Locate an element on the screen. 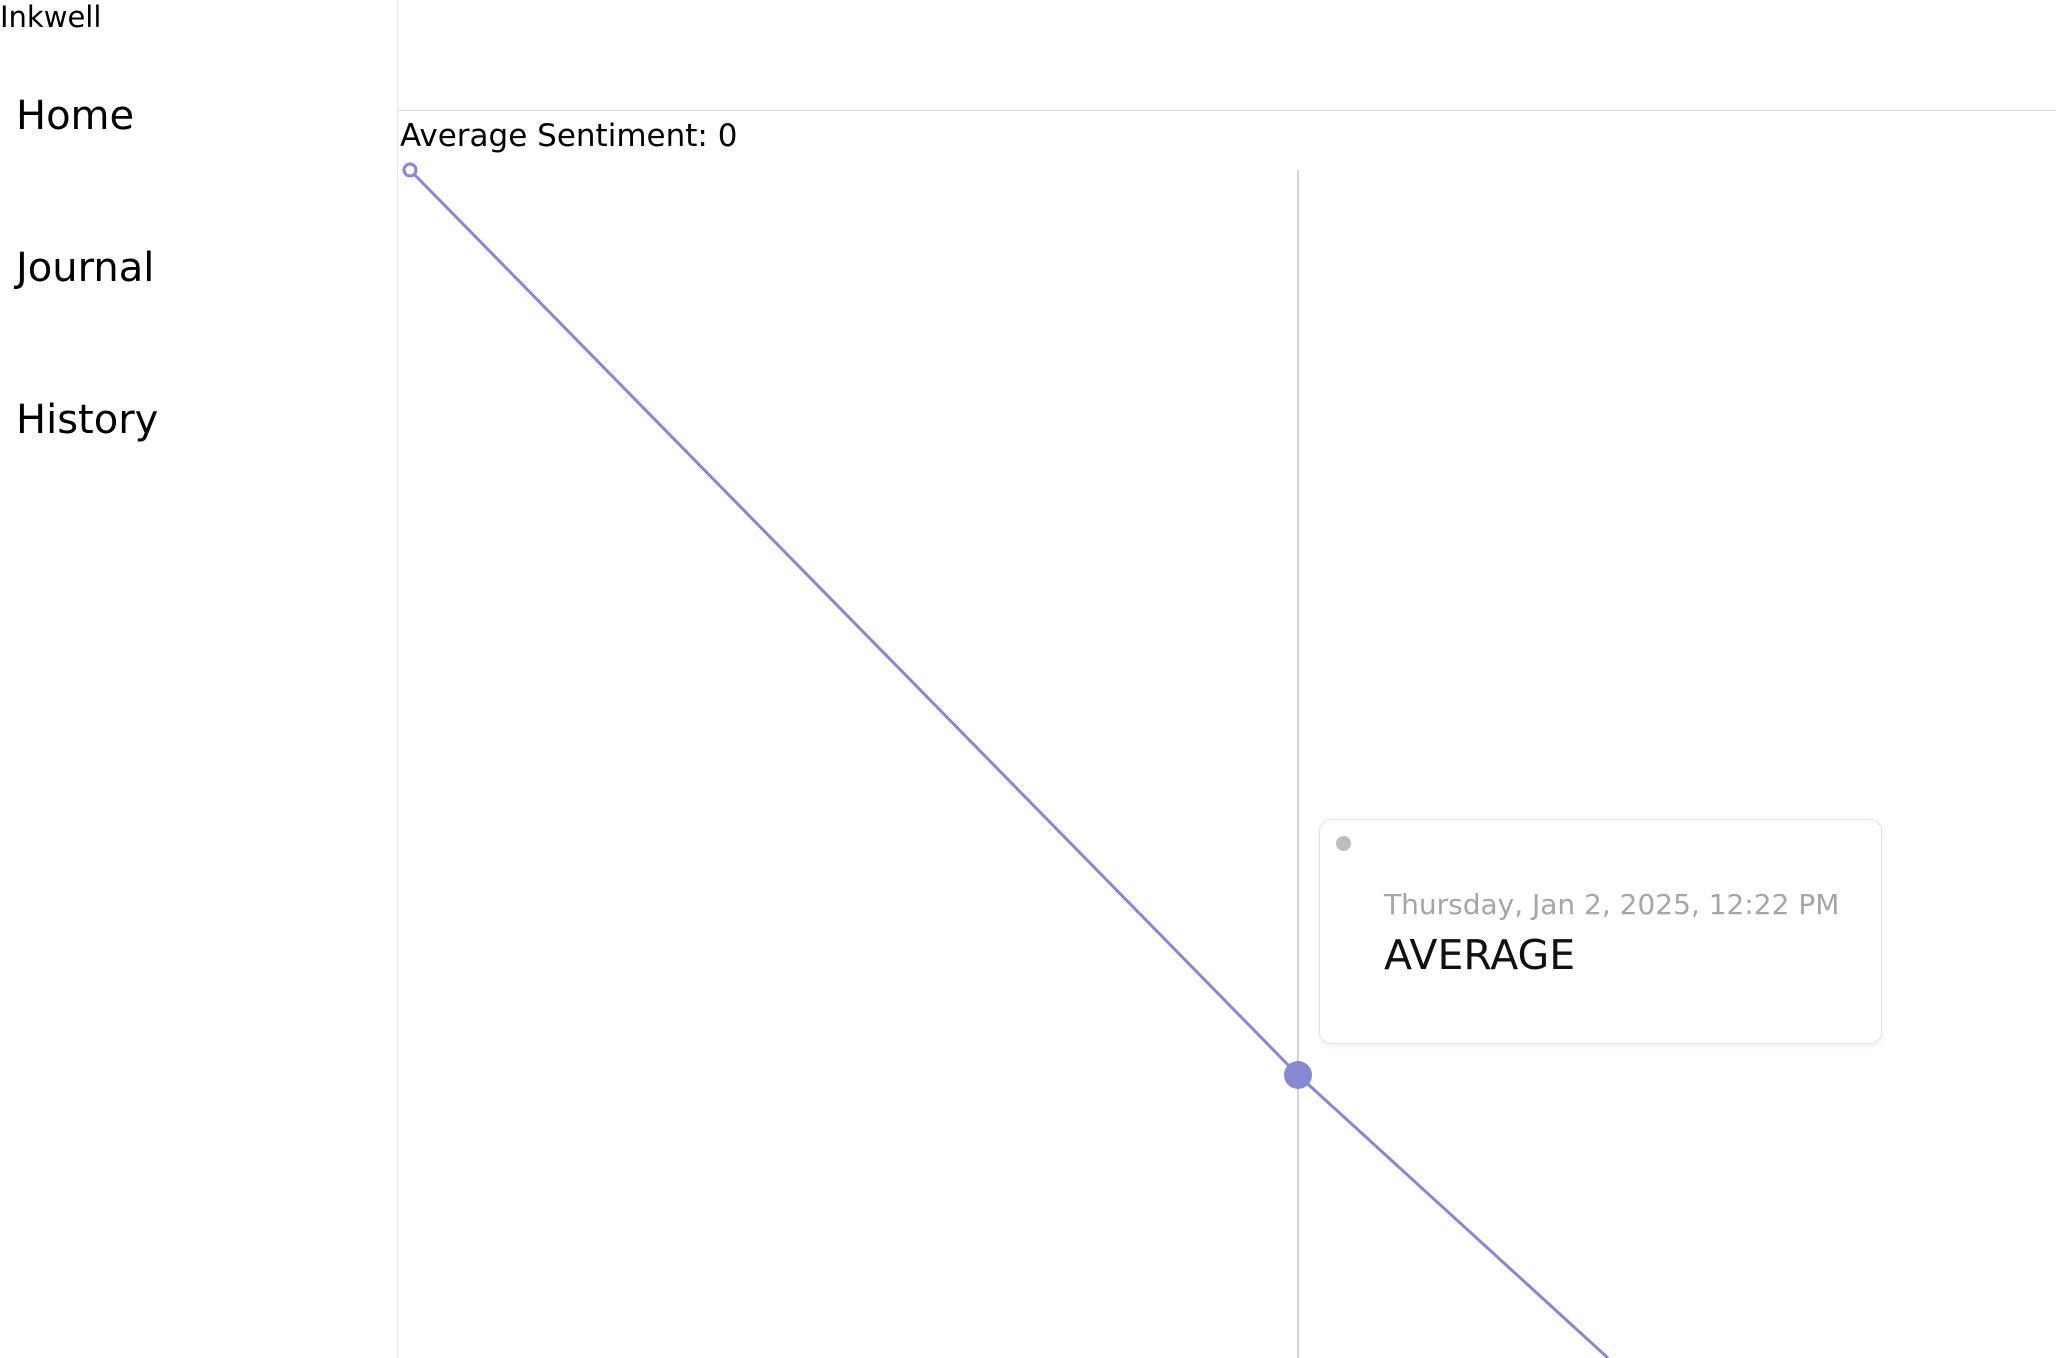  nav-list: Home Journal History is located at coordinates (87, 316).